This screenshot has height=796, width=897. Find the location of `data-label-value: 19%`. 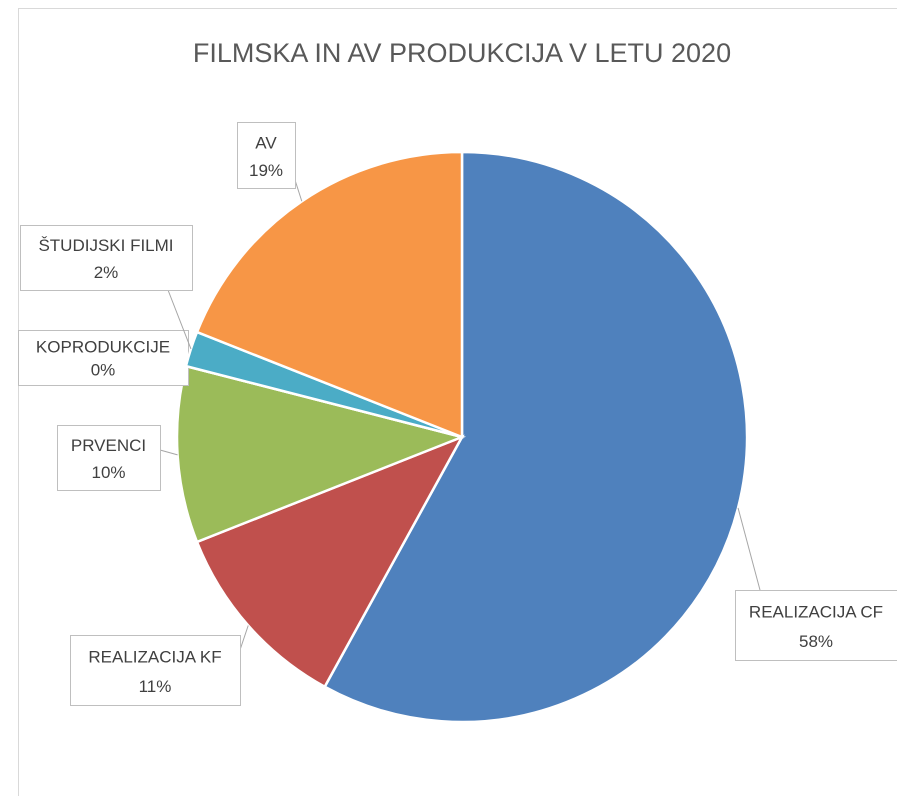

data-label-value: 19% is located at coordinates (266, 170).